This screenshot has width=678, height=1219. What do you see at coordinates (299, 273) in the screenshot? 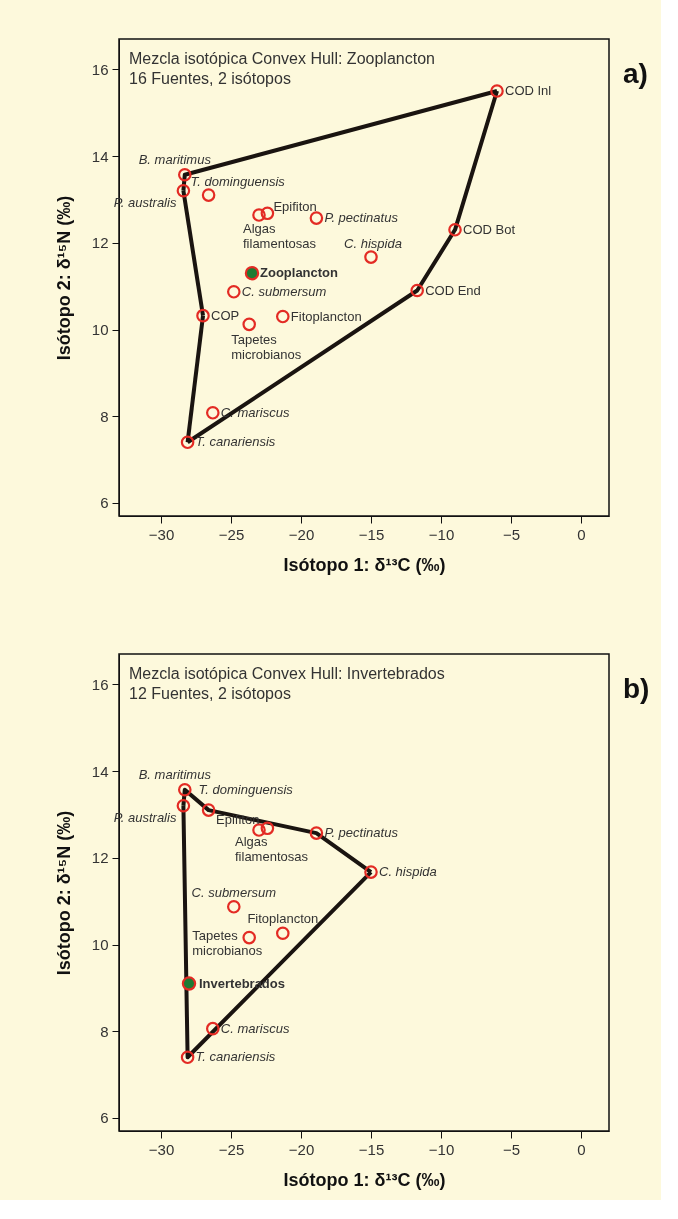
I see `annotation: Zooplancton` at bounding box center [299, 273].